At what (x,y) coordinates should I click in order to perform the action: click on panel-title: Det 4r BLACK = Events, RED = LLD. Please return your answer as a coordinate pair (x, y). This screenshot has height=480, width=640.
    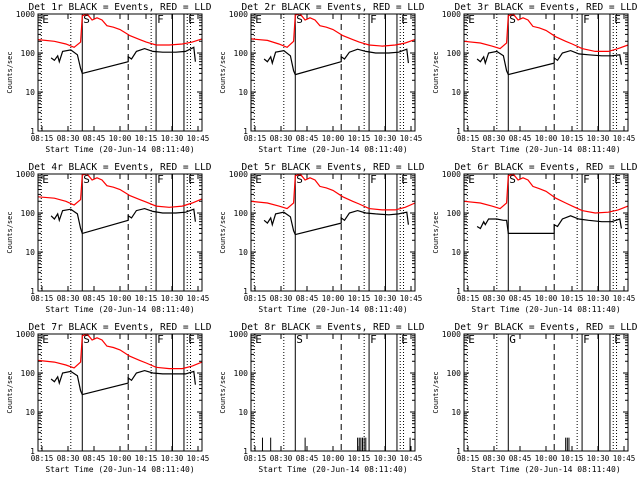
    Looking at the image, I should click on (119, 167).